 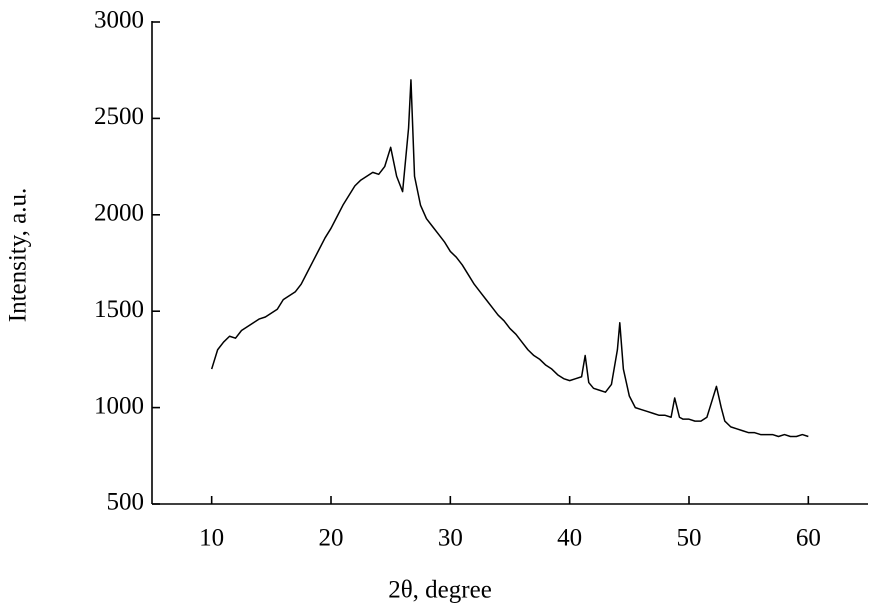 I want to click on y-tick-label: 1000, so click(x=119, y=405).